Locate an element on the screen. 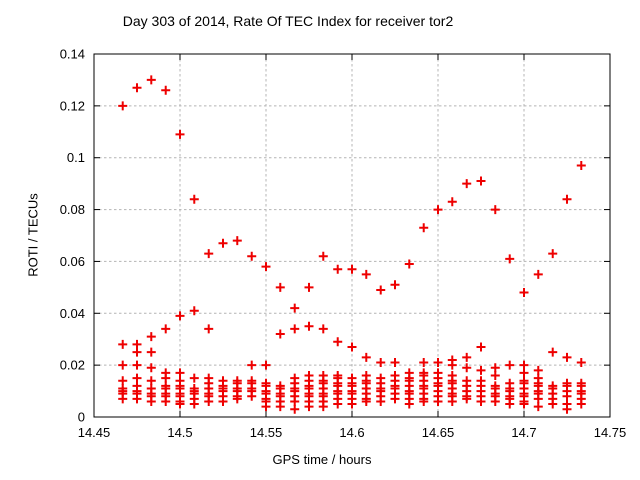 This screenshot has width=640, height=480. x-tick-label: 14.75 is located at coordinates (610, 432).